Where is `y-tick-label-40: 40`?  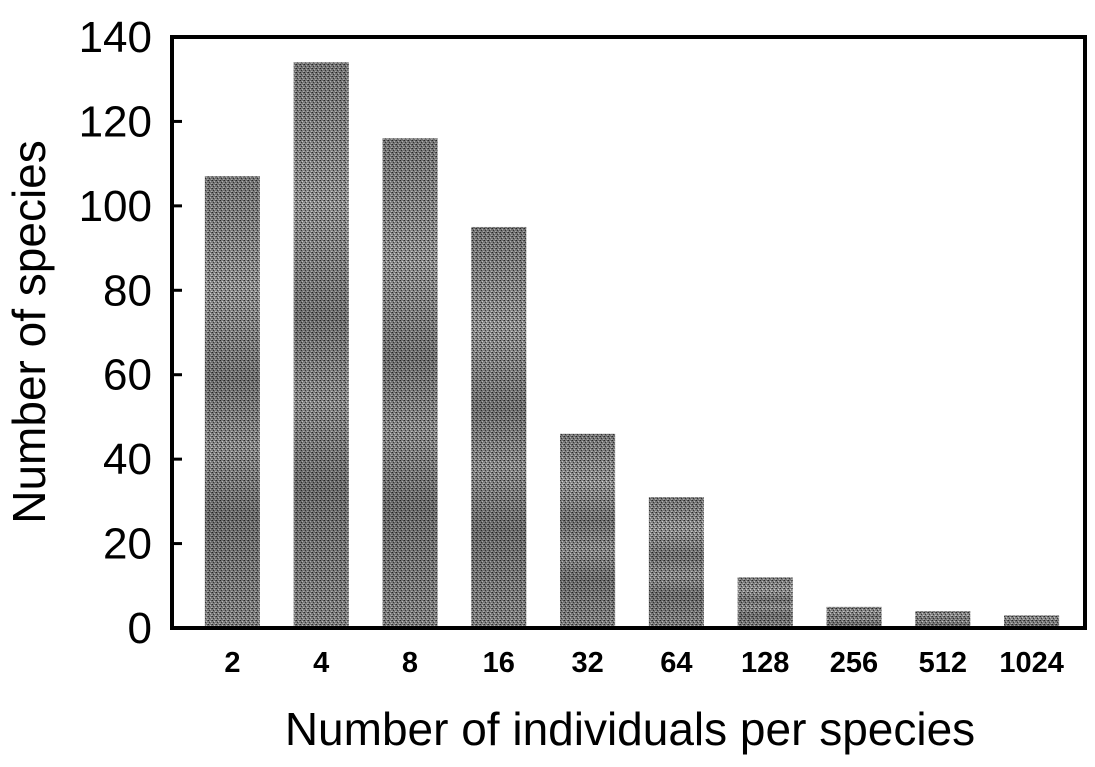 y-tick-label-40: 40 is located at coordinates (127, 459).